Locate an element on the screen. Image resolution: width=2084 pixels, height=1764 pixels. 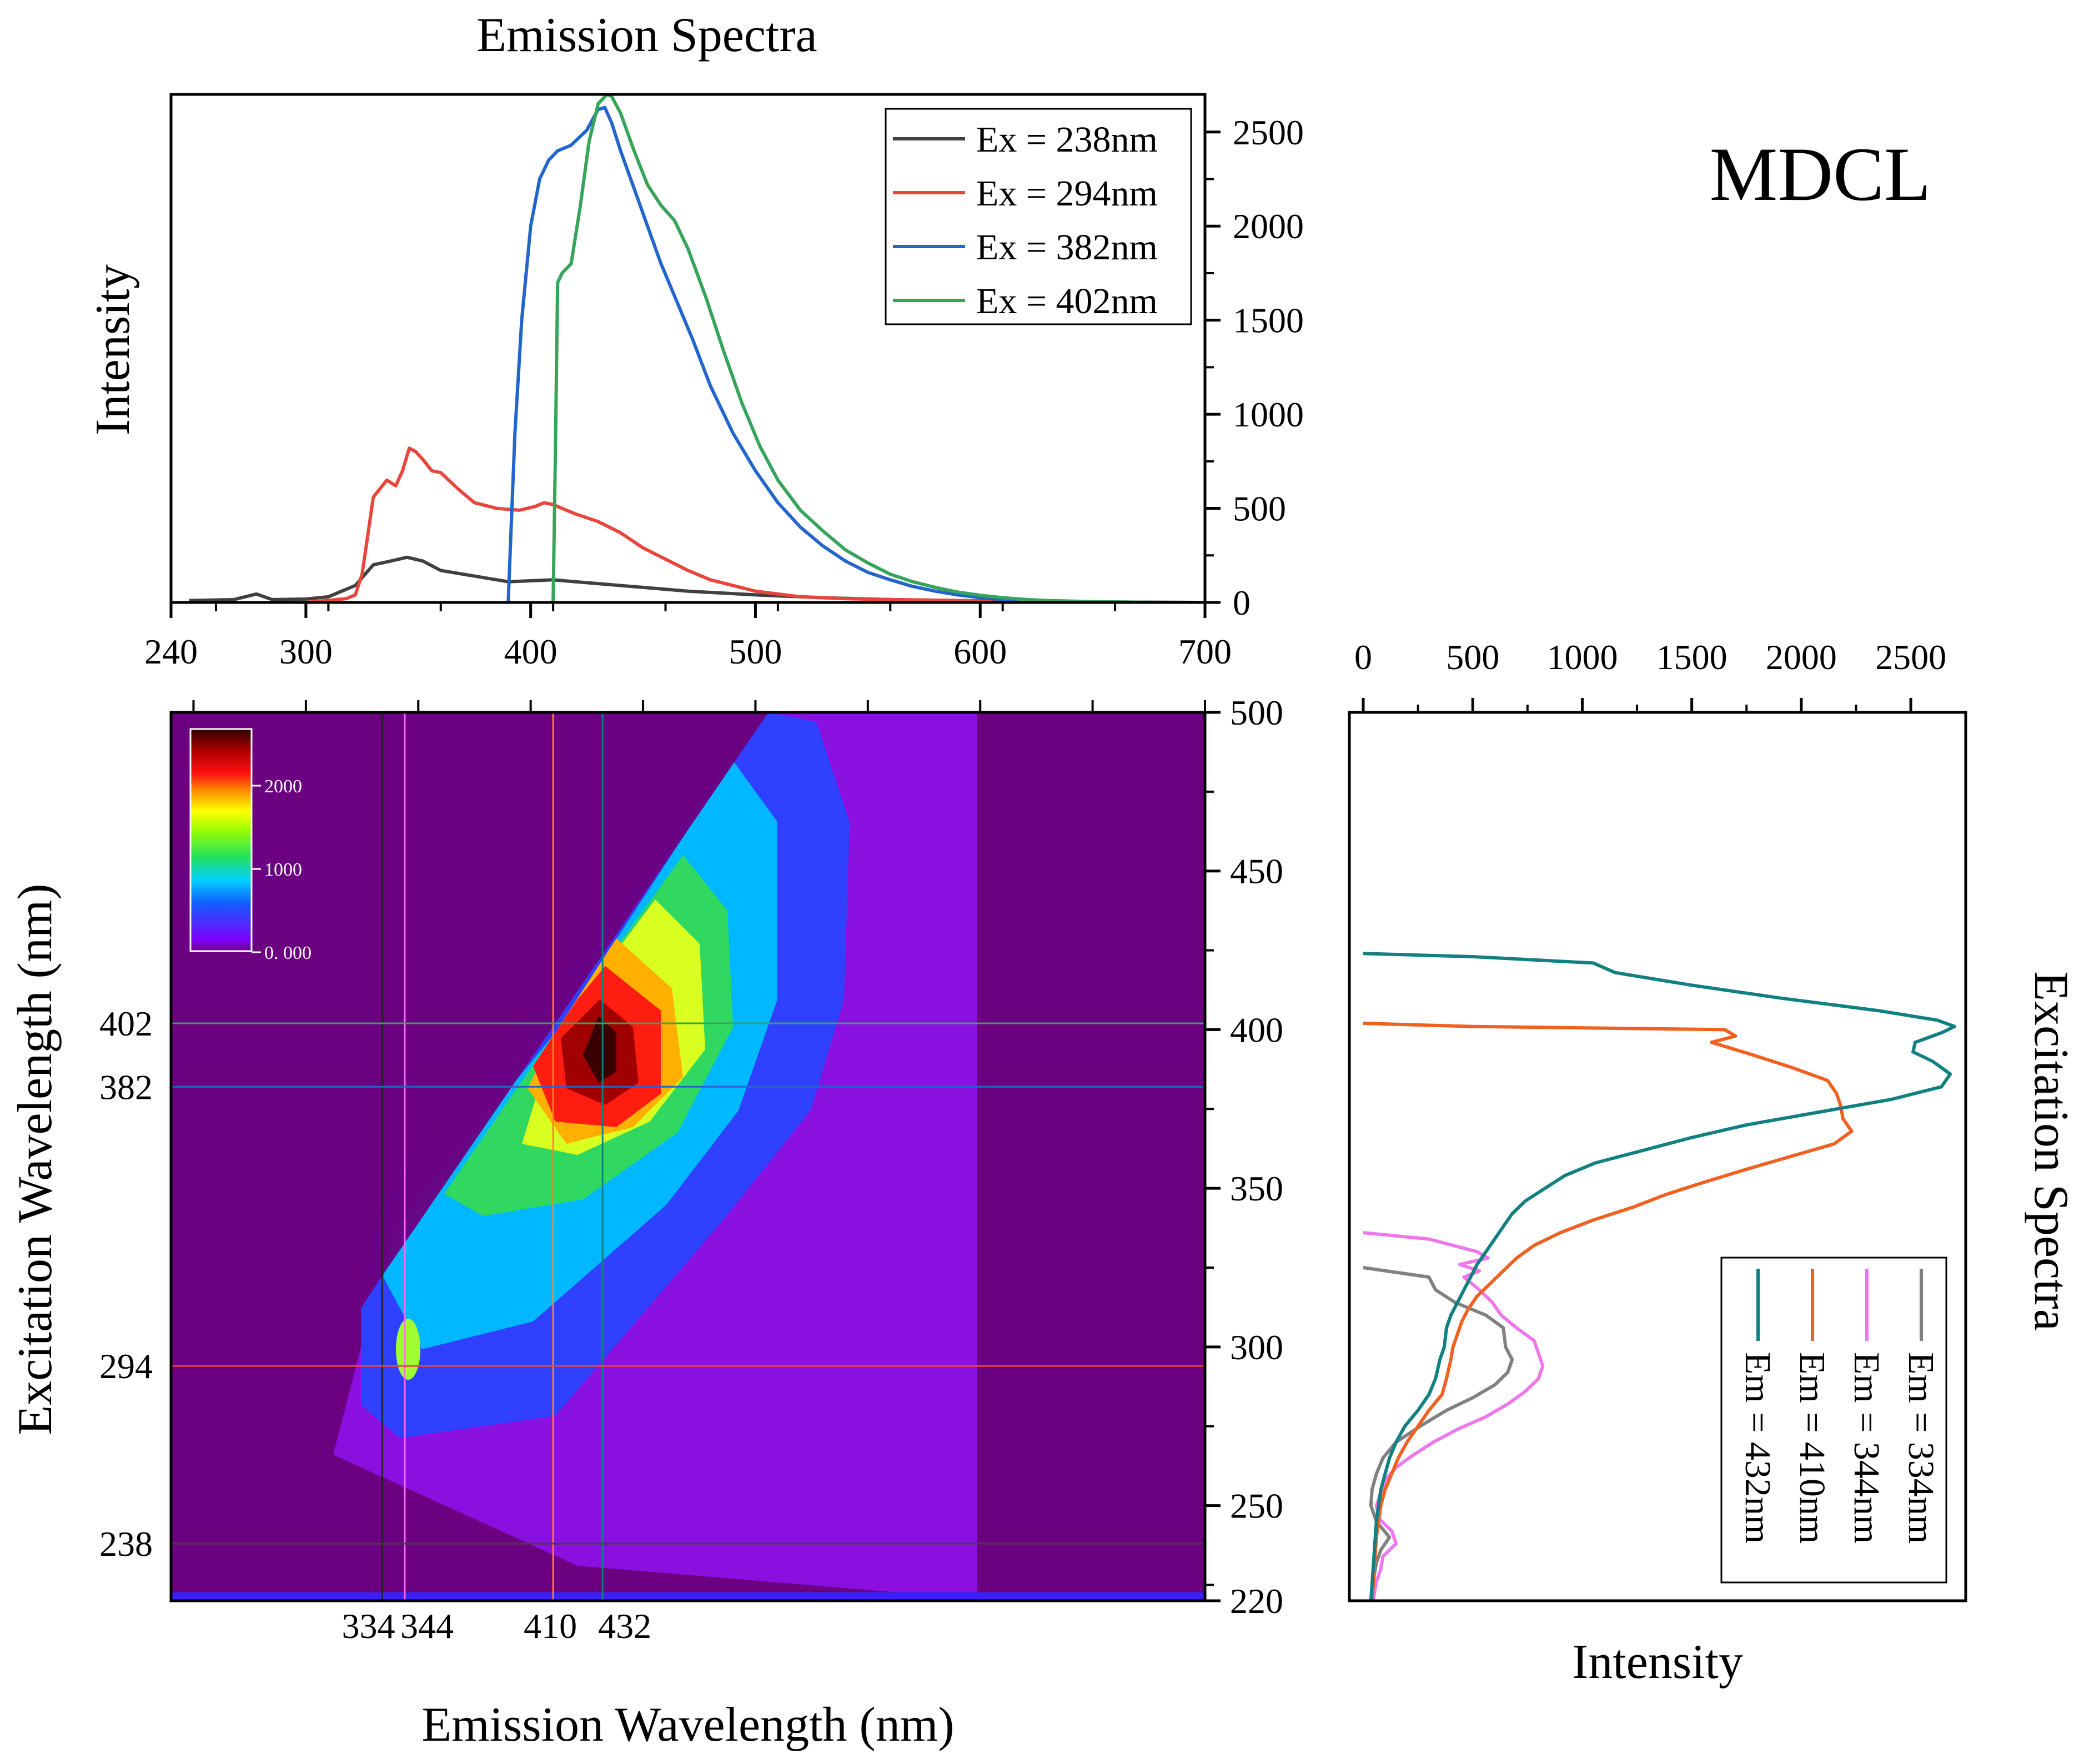
eem-excitation-marker-label: 382 is located at coordinates (126, 1087).